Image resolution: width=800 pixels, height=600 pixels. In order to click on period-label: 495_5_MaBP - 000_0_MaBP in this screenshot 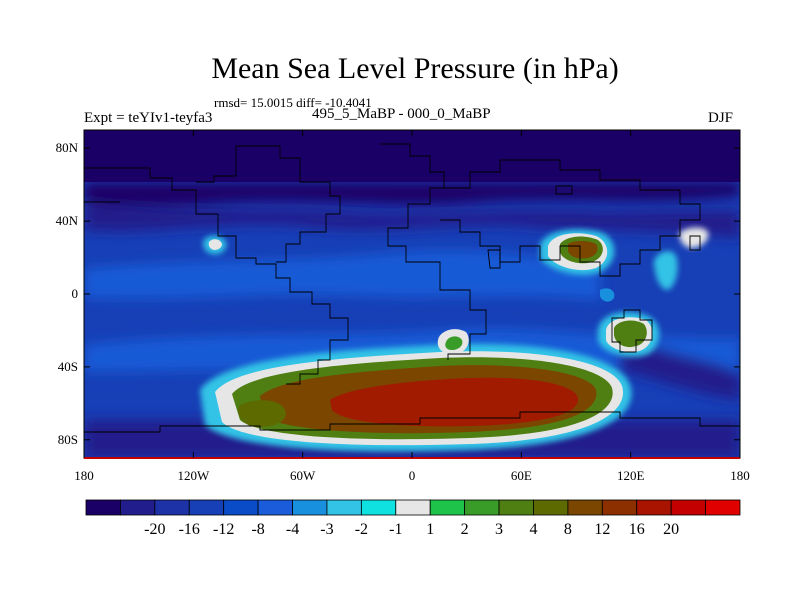, I will do `click(401, 114)`.